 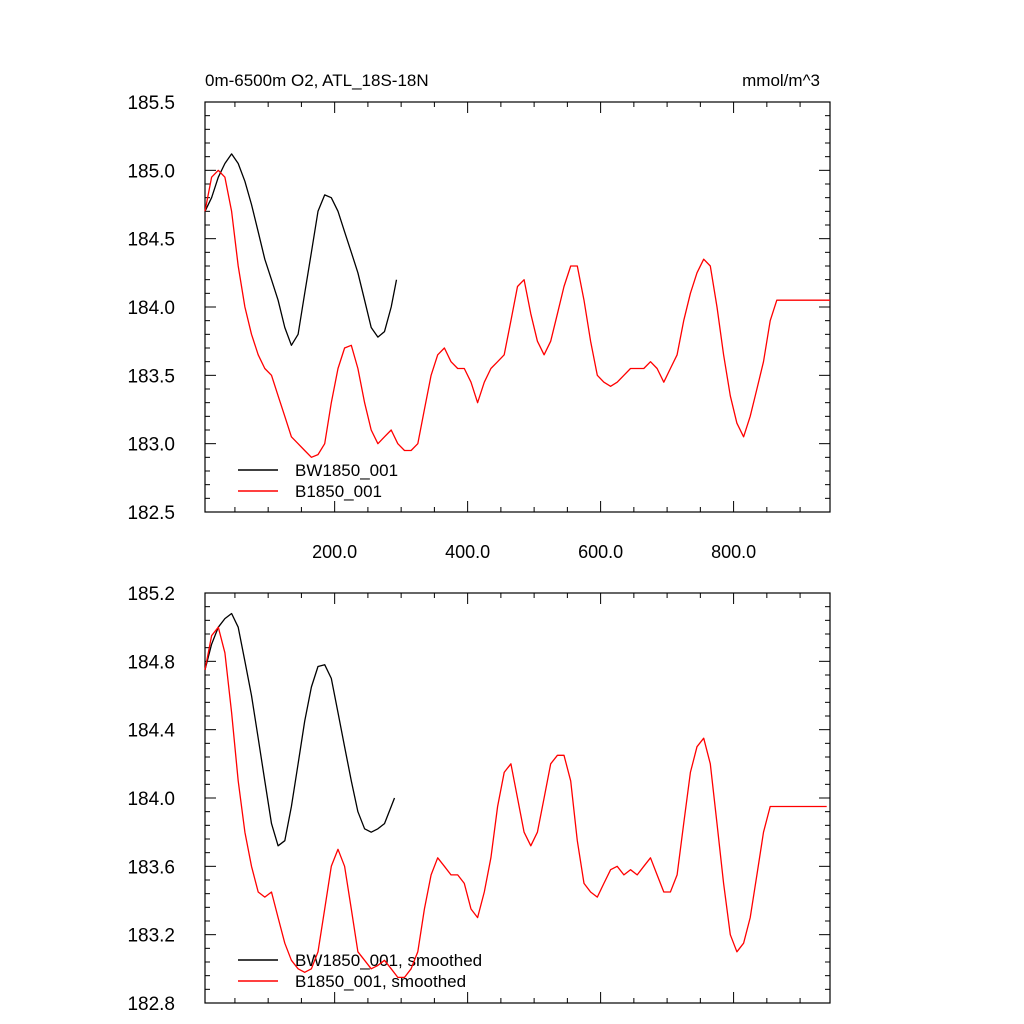 What do you see at coordinates (151, 171) in the screenshot?
I see `y-tick-label: 185.0` at bounding box center [151, 171].